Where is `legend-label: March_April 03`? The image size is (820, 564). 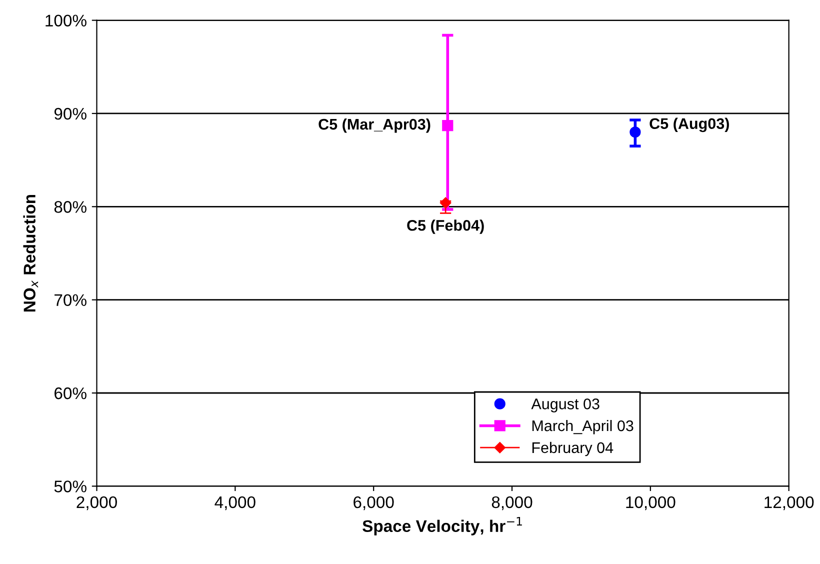 legend-label: March_April 03 is located at coordinates (583, 427).